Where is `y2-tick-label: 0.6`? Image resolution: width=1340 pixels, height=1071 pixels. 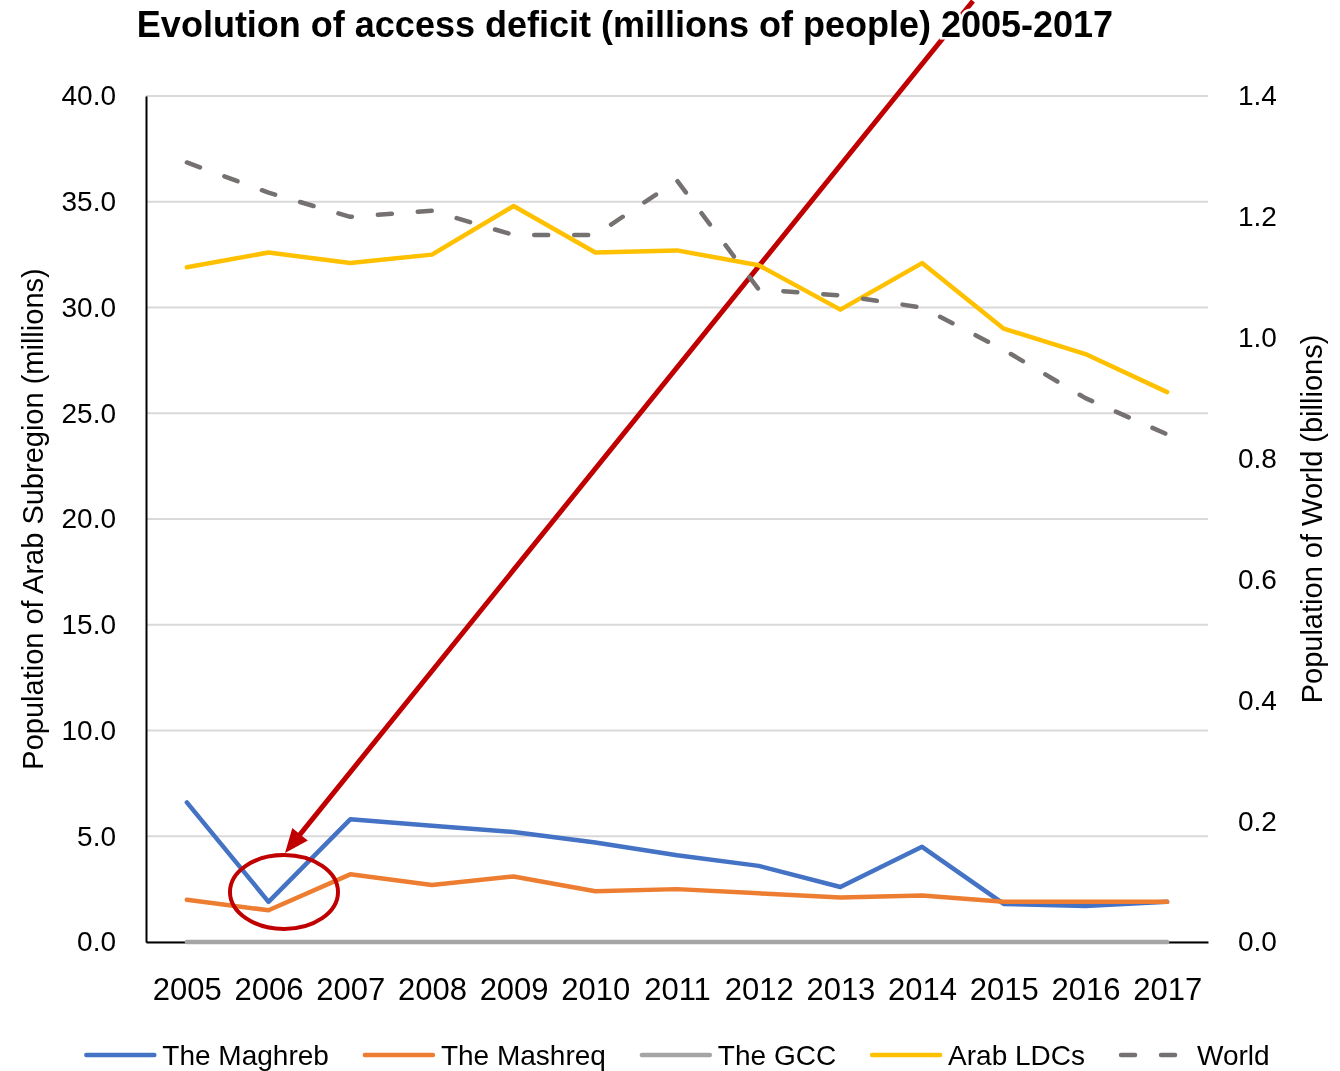 y2-tick-label: 0.6 is located at coordinates (1257, 579).